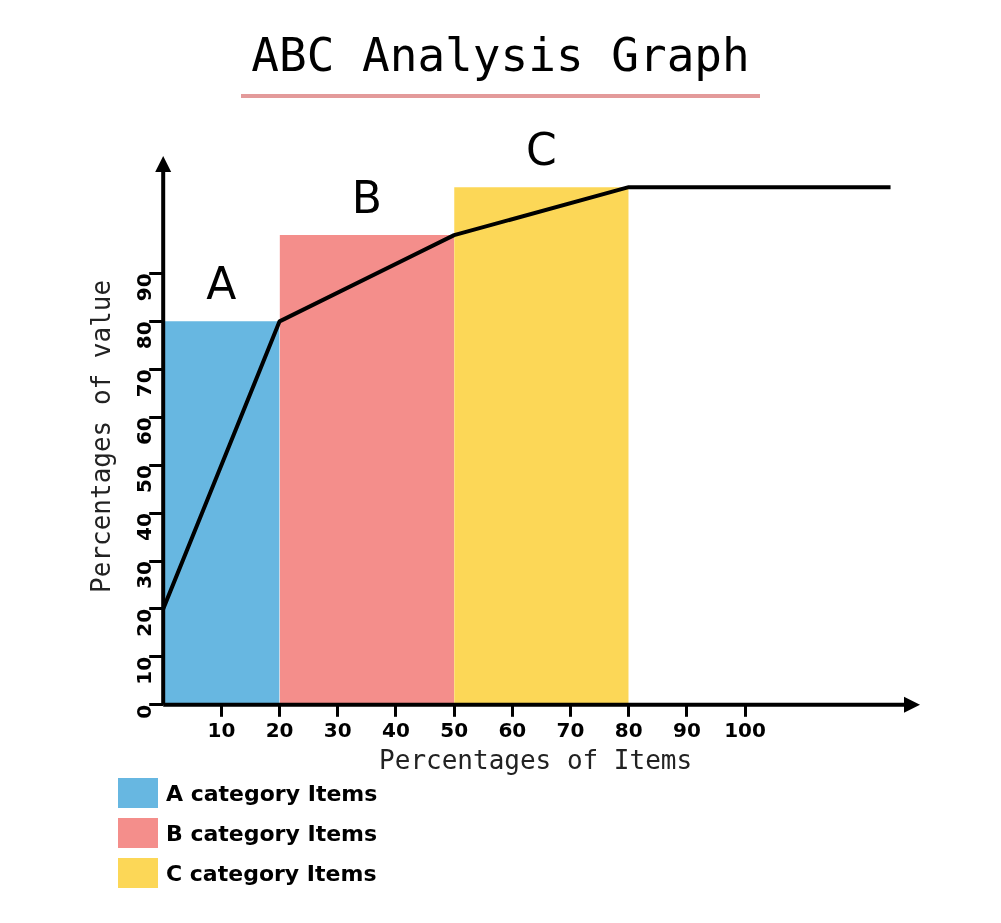  Describe the element at coordinates (271, 873) in the screenshot. I see `legend-label: C category Items` at that location.